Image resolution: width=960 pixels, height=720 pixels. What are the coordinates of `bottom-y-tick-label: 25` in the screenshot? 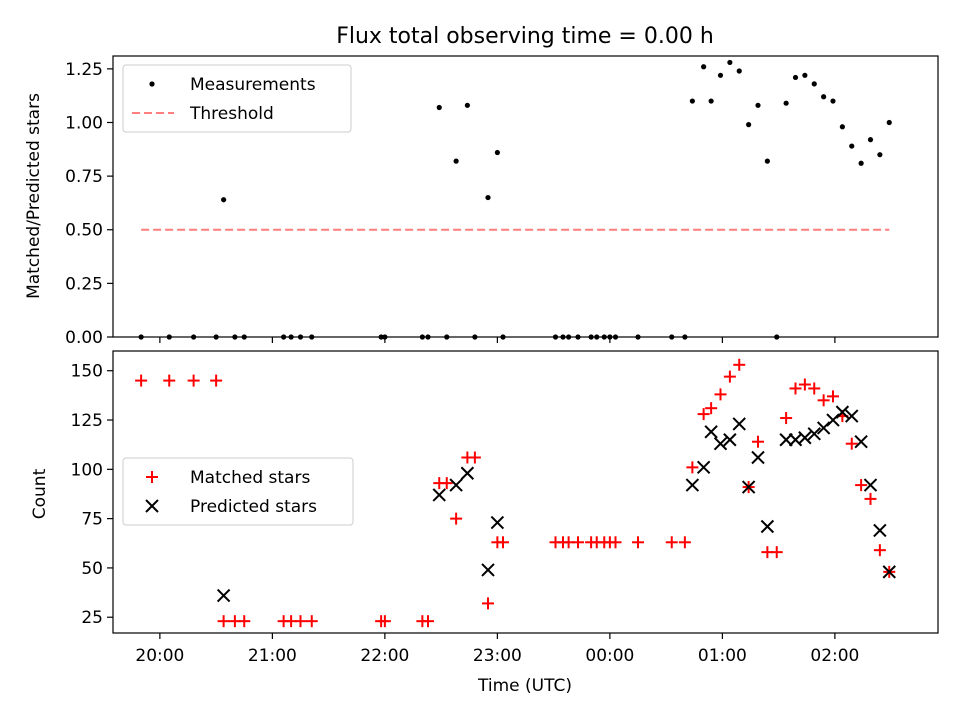 It's located at (92, 618).